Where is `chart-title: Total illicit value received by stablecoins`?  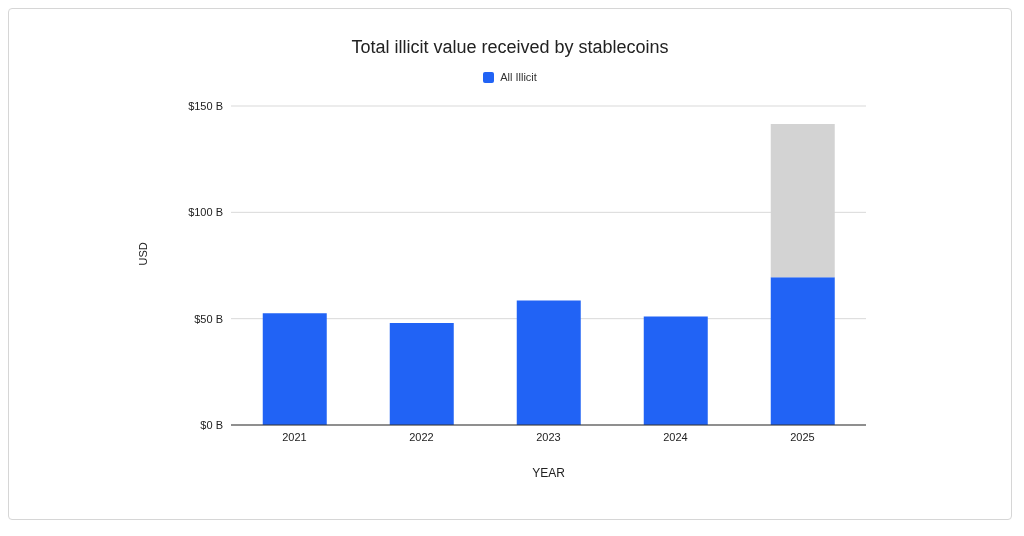
chart-title: Total illicit value received by stablecoins is located at coordinates (510, 47).